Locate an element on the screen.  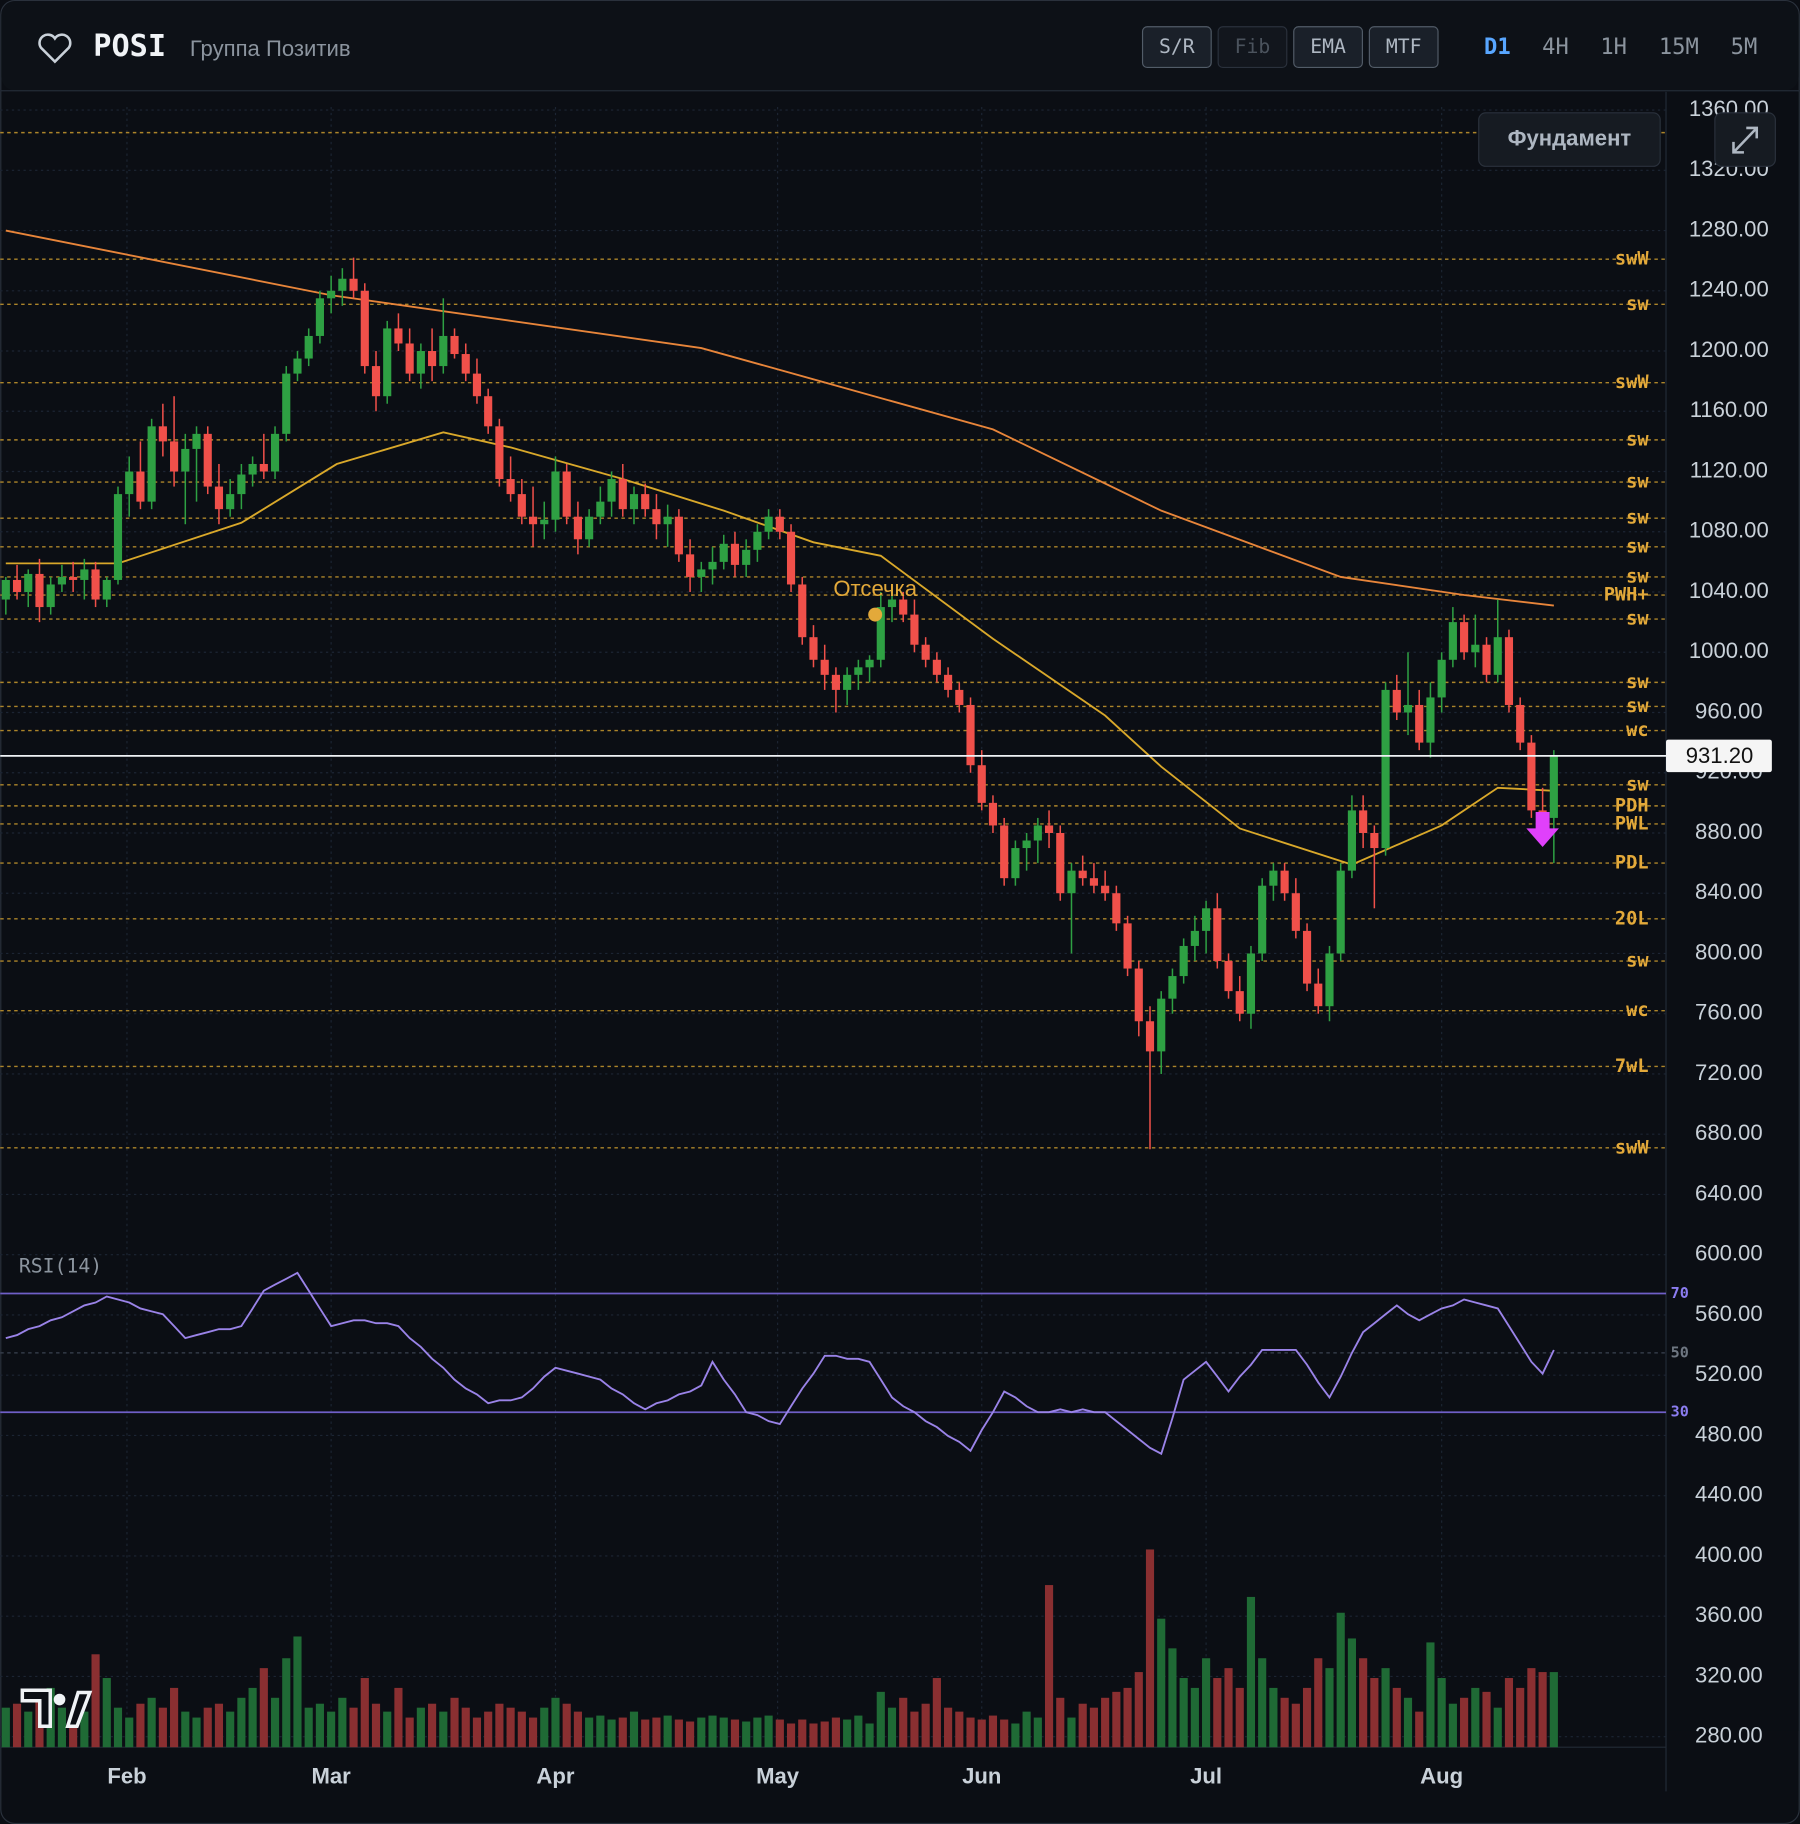
tool-button-label: EMA is located at coordinates (1328, 46).